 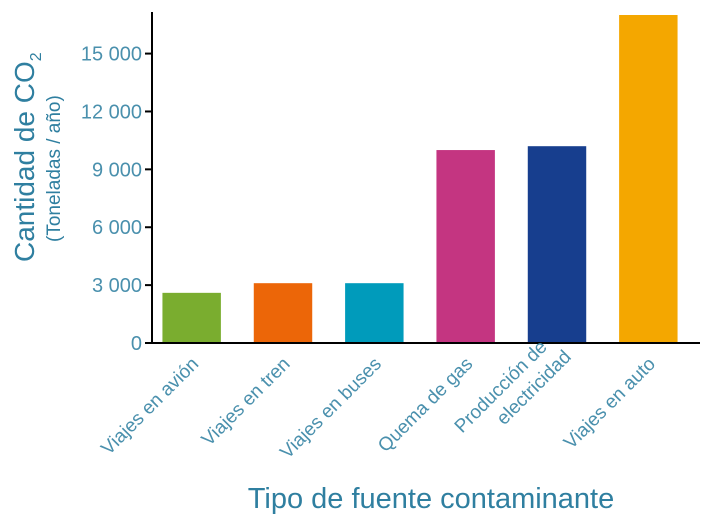 What do you see at coordinates (246, 402) in the screenshot?
I see `x-category-label: Viajes en tren` at bounding box center [246, 402].